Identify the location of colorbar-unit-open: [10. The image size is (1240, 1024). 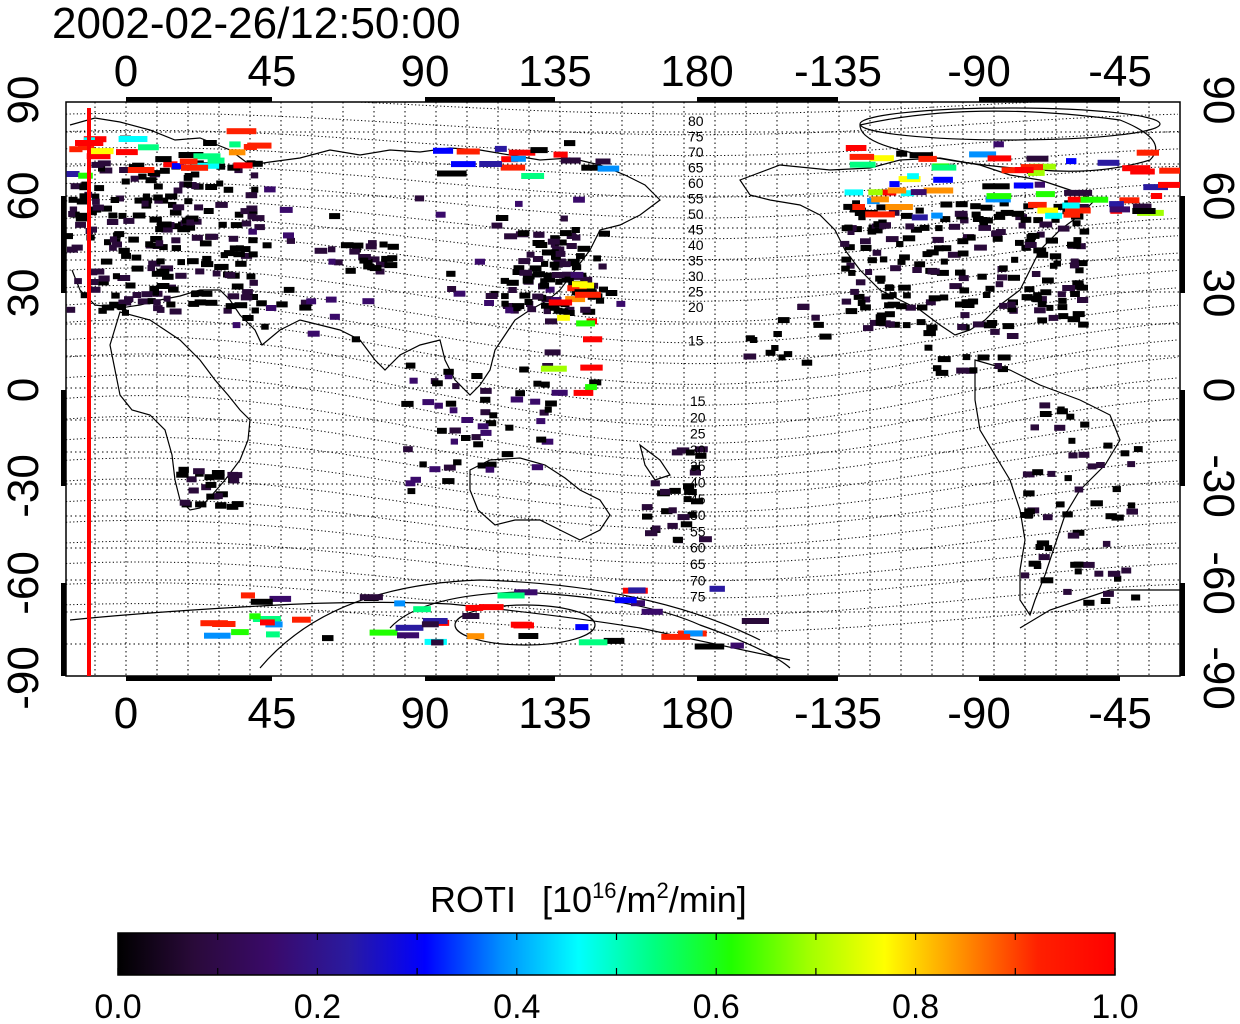
(567, 899).